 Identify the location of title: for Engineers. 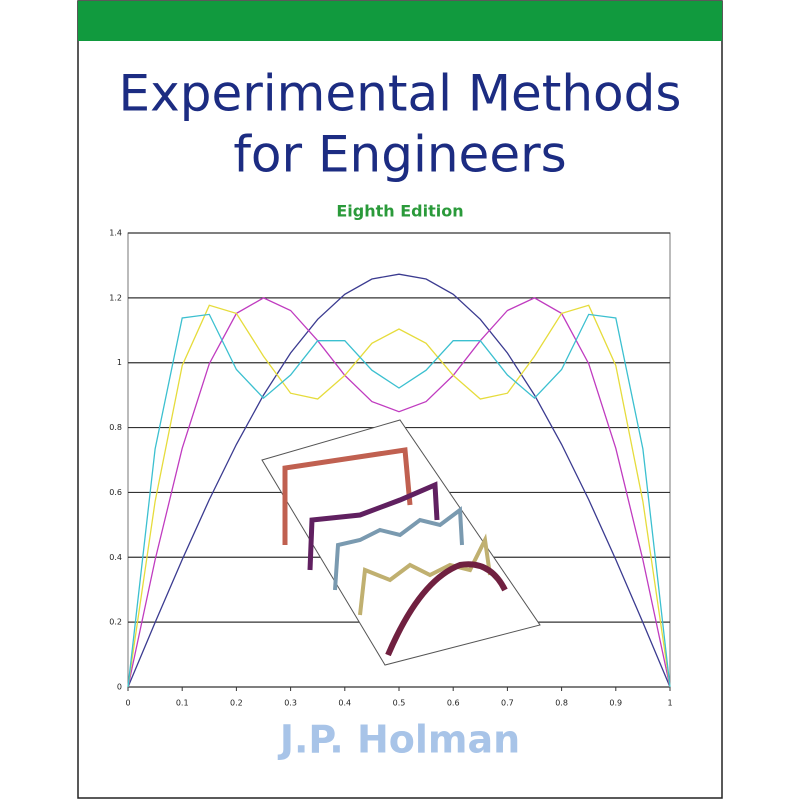
(399, 155).